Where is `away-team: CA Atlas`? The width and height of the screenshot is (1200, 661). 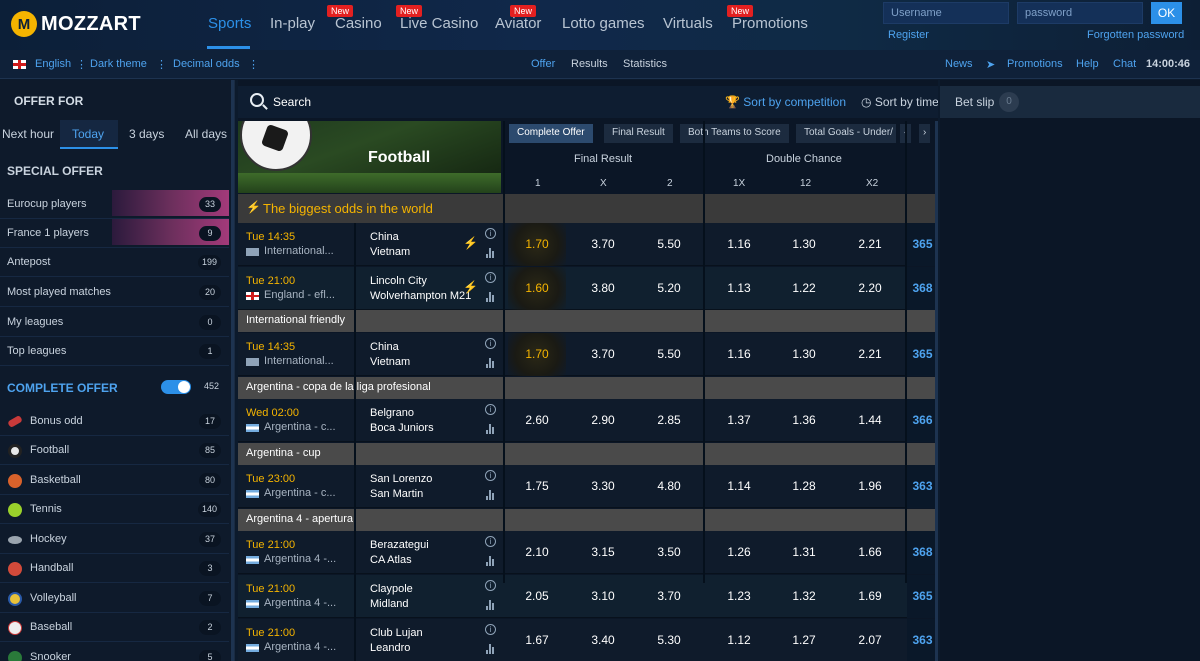
away-team: CA Atlas is located at coordinates (391, 560).